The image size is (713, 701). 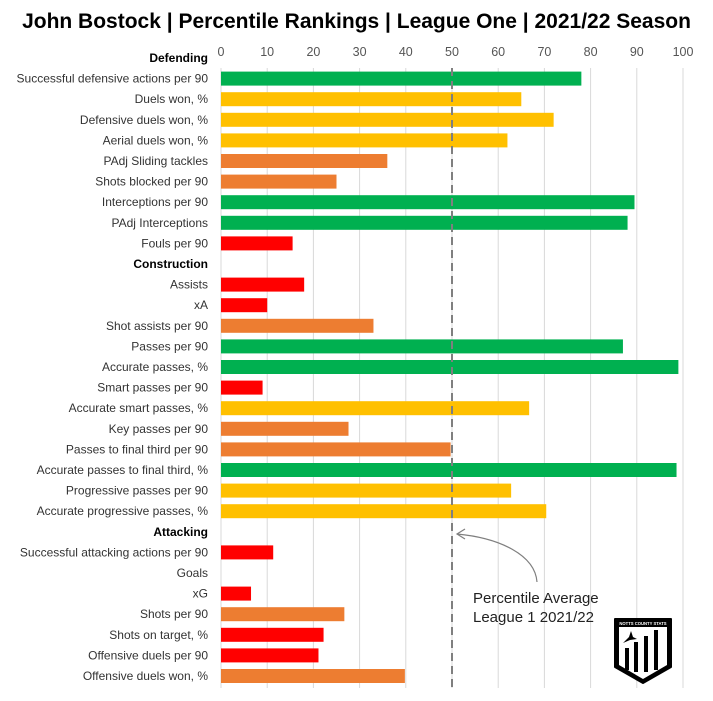 I want to click on metric-label: Aerial duels won, %, so click(x=156, y=140).